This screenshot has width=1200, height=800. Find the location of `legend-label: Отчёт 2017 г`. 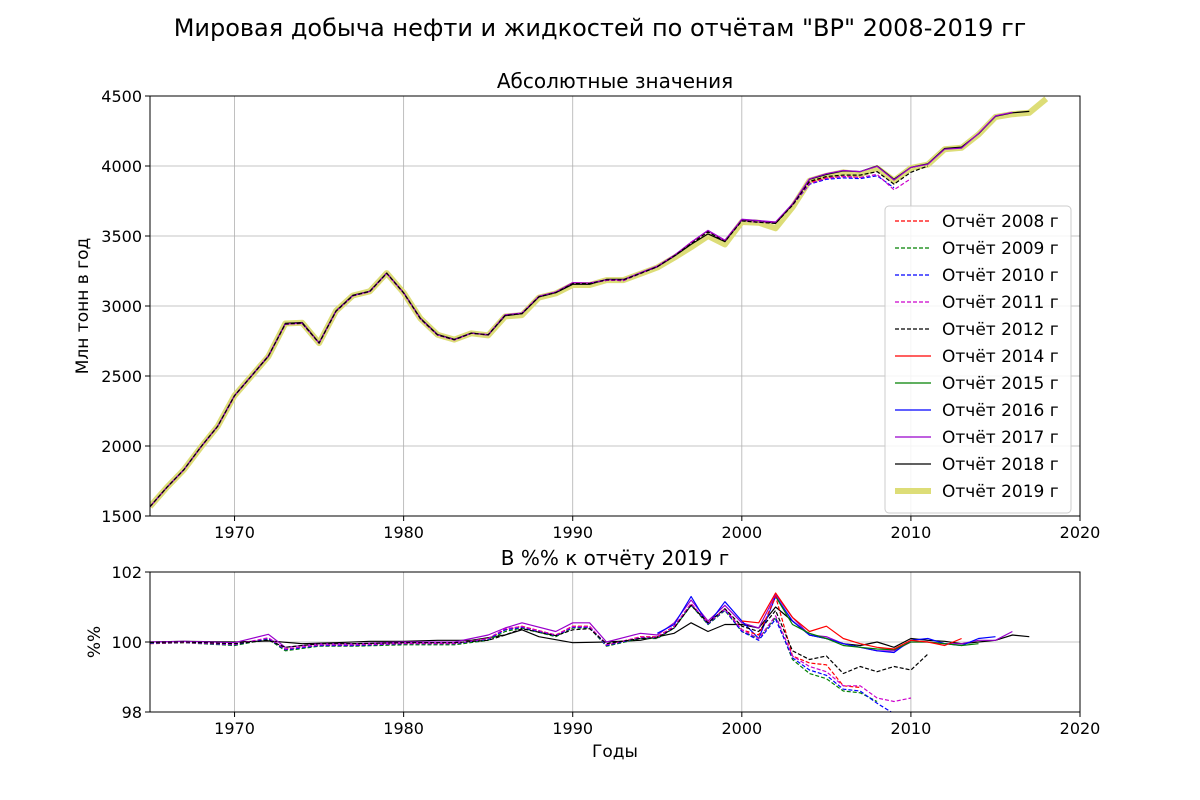

legend-label: Отчёт 2017 г is located at coordinates (1000, 438).